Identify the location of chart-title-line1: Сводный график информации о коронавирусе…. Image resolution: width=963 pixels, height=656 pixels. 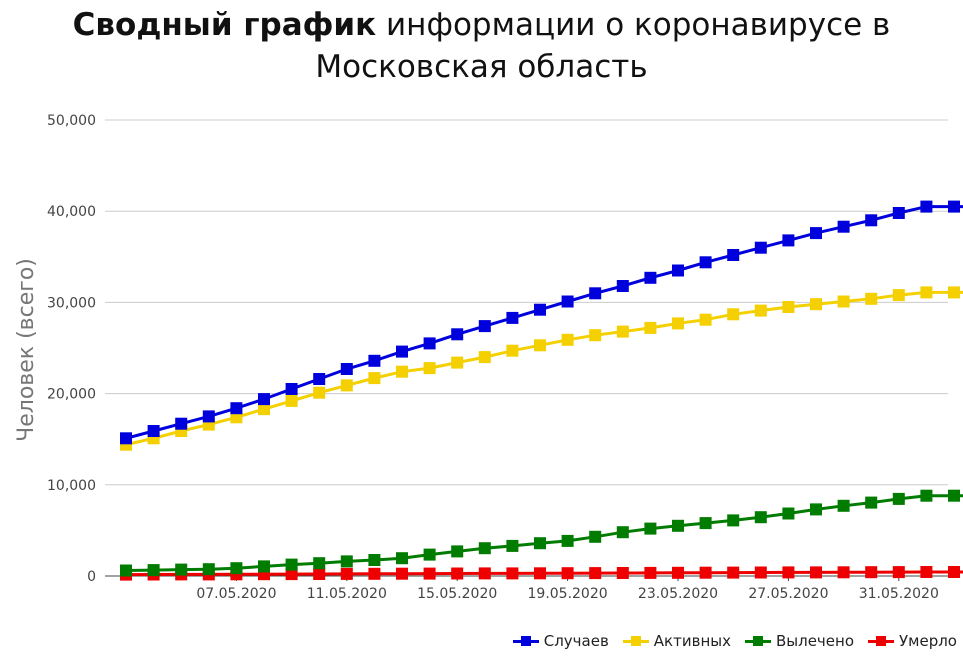
(481, 25).